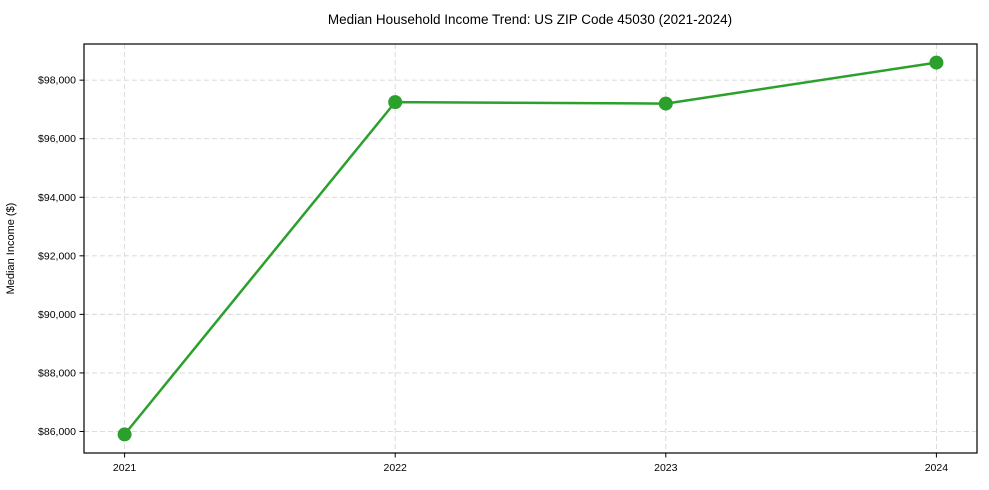  I want to click on data-point-2021, so click(124, 434).